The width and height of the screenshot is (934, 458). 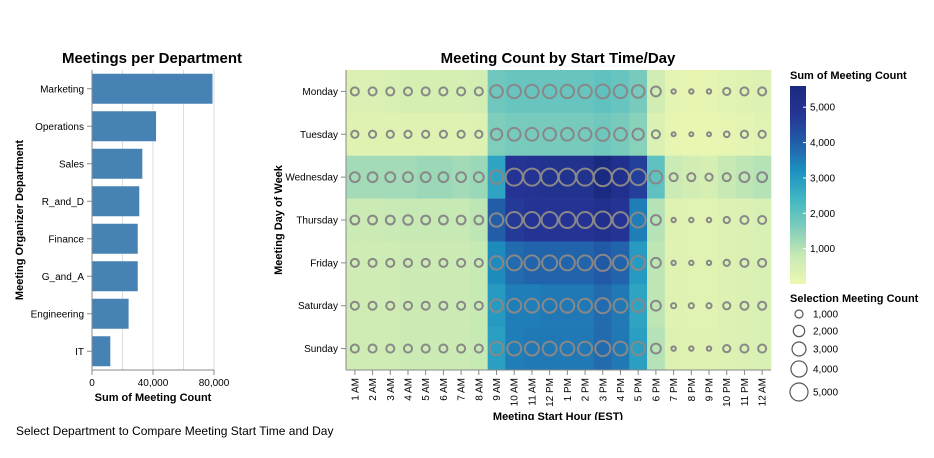 I want to click on bar-engineering, so click(x=110, y=313).